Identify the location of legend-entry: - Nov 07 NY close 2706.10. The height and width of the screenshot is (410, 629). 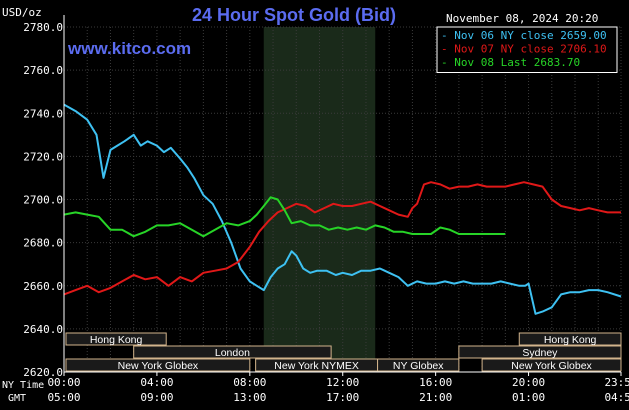
(524, 49).